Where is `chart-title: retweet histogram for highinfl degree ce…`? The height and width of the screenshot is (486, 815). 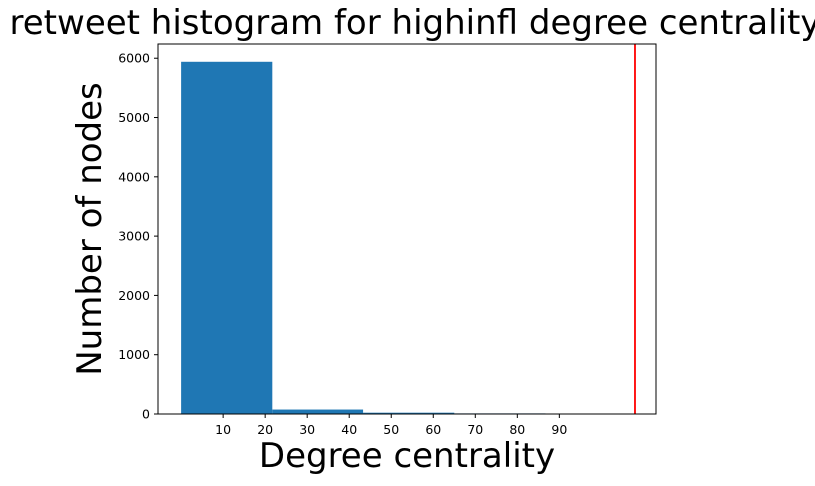 chart-title: retweet histogram for highinfl degree ce… is located at coordinates (412, 23).